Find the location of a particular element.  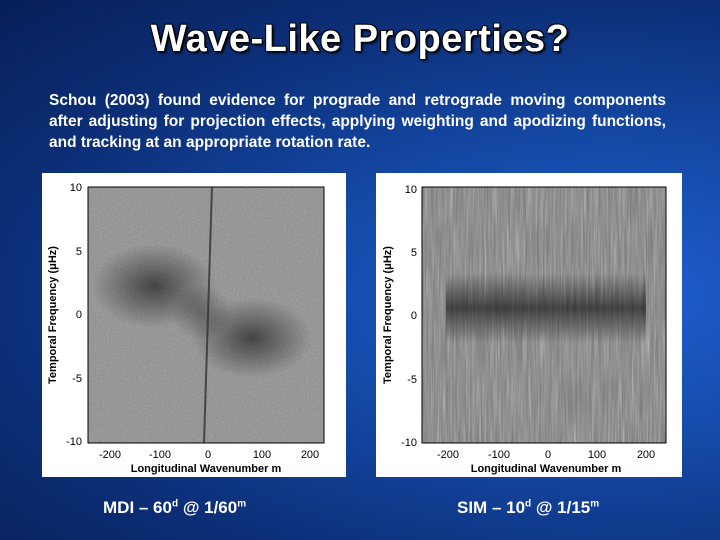

sim-caption-text: SIM – 10 is located at coordinates (491, 507).